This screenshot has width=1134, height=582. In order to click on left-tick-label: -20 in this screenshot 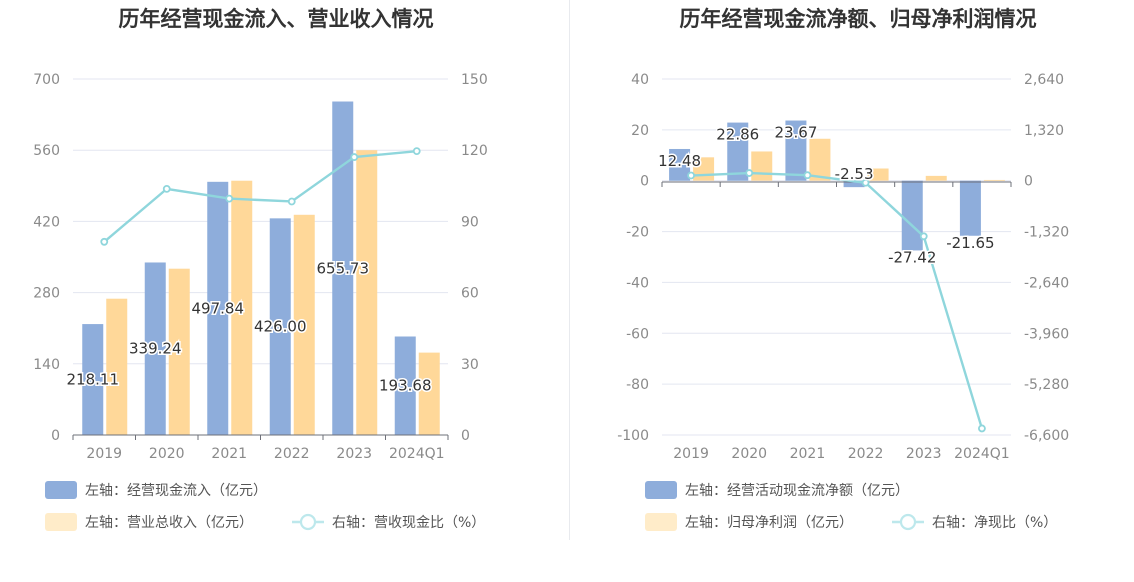, I will do `click(637, 233)`.